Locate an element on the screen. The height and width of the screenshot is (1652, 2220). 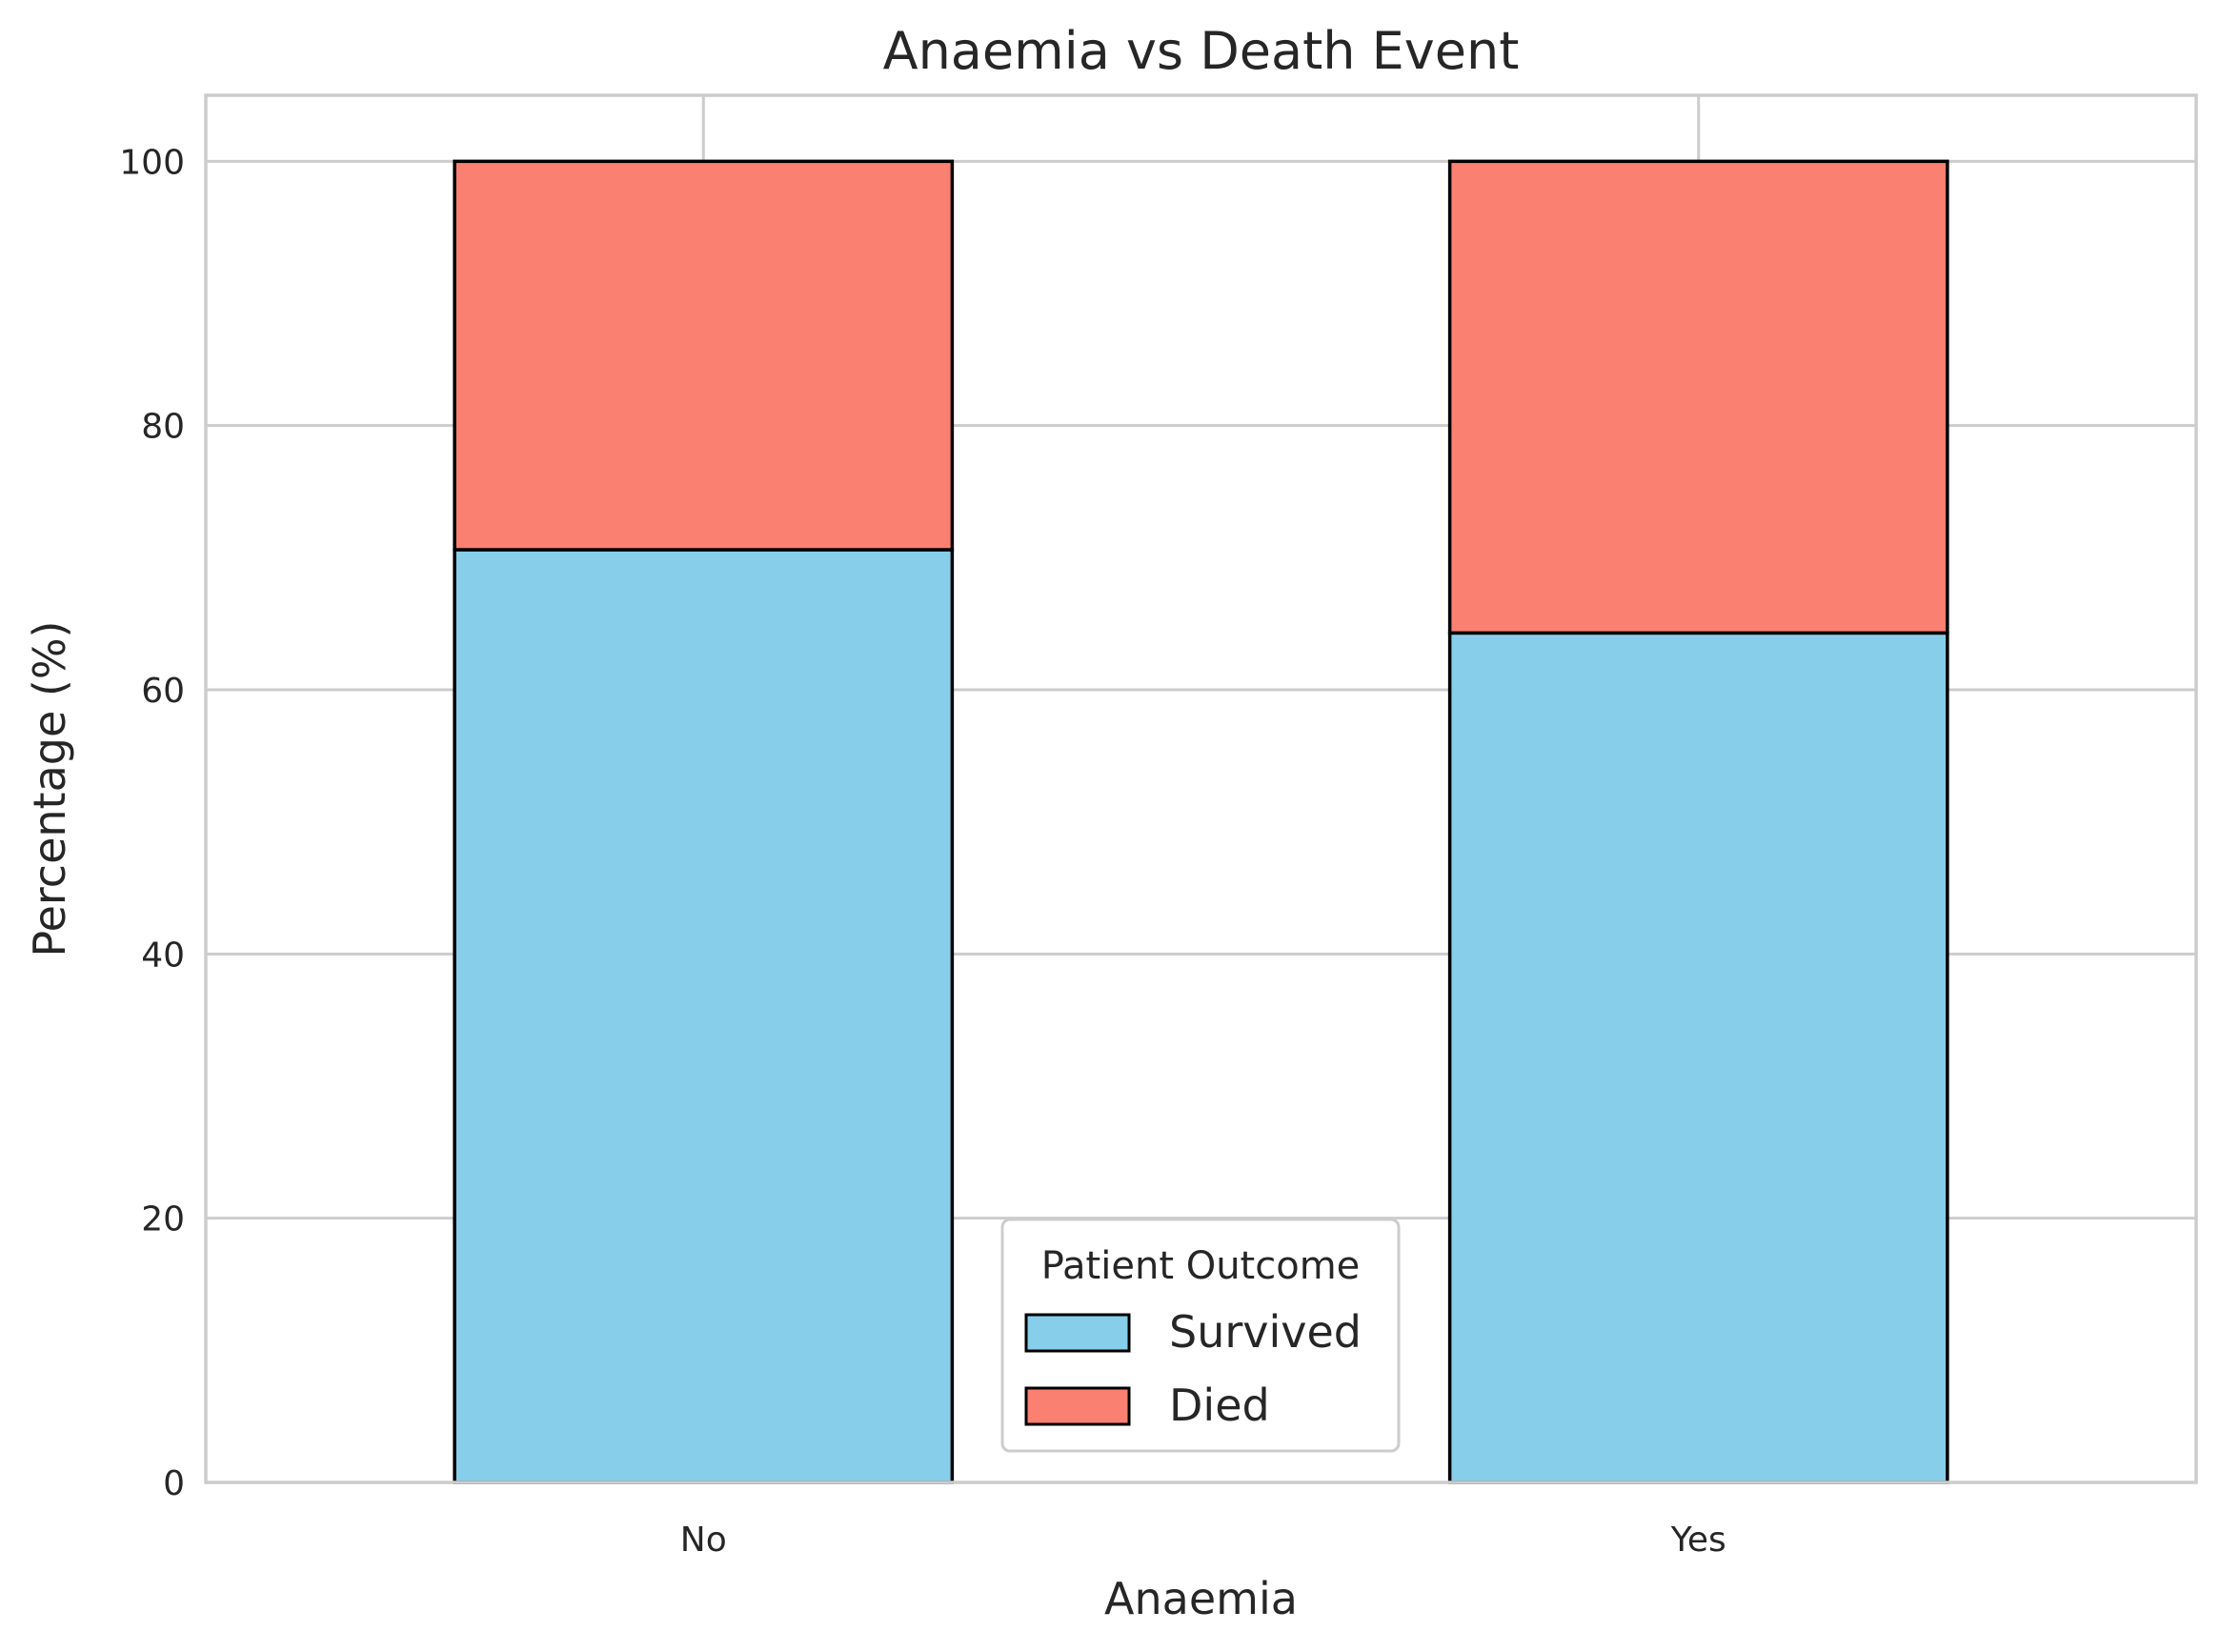
legend-label-survived: Survived is located at coordinates (1265, 1332).